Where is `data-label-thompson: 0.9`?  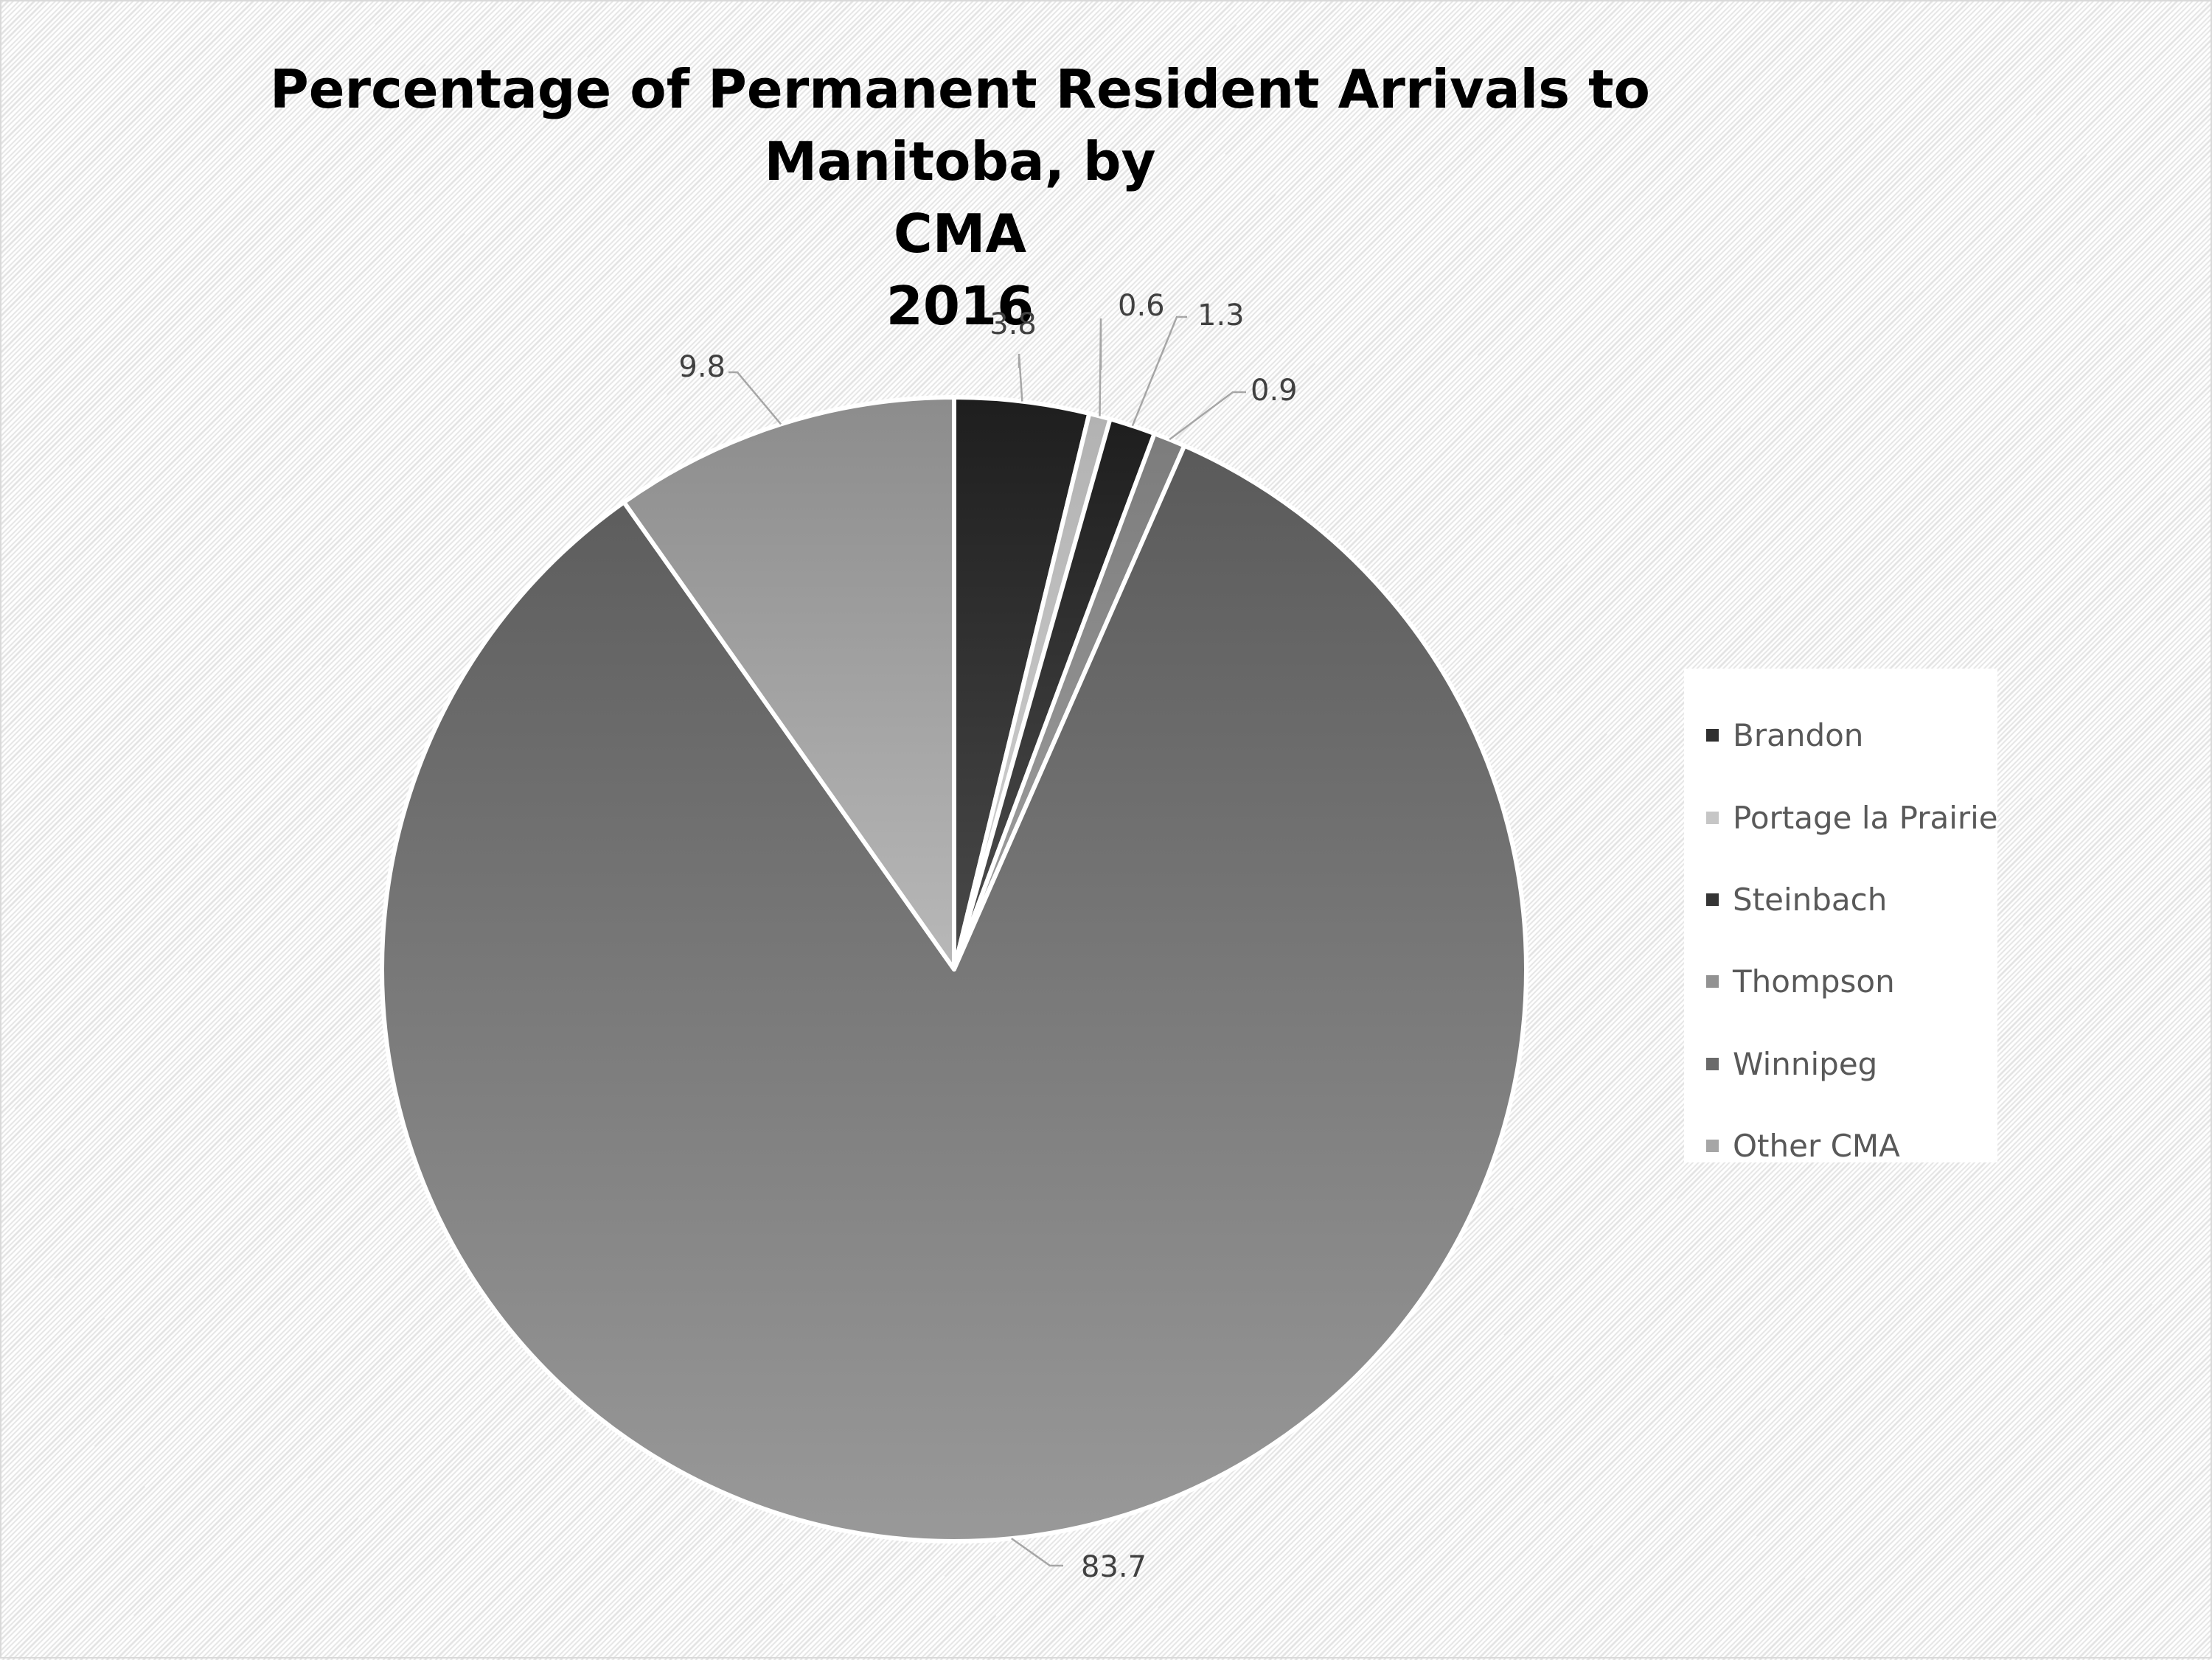 data-label-thompson: 0.9 is located at coordinates (1274, 391).